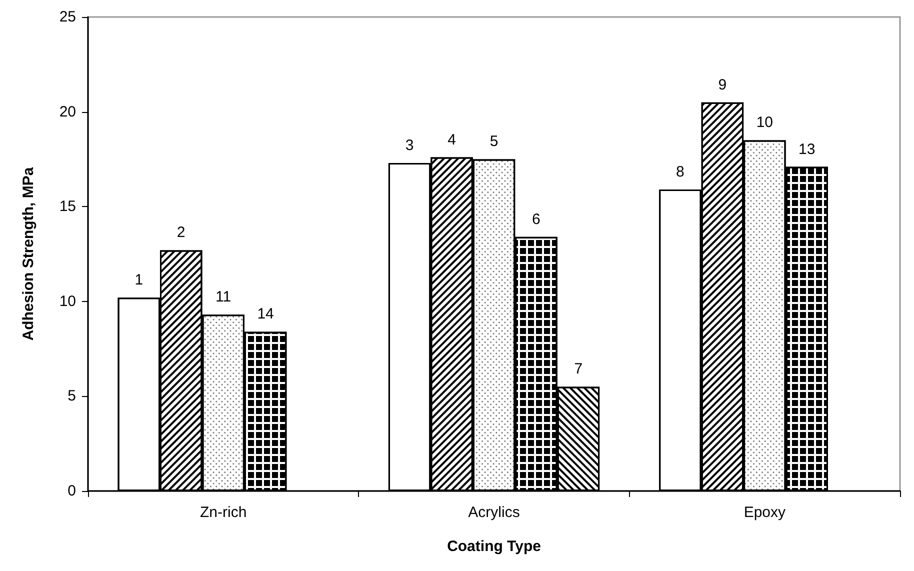 Image resolution: width=914 pixels, height=571 pixels. I want to click on x-axis-title: Coating Type, so click(494, 546).